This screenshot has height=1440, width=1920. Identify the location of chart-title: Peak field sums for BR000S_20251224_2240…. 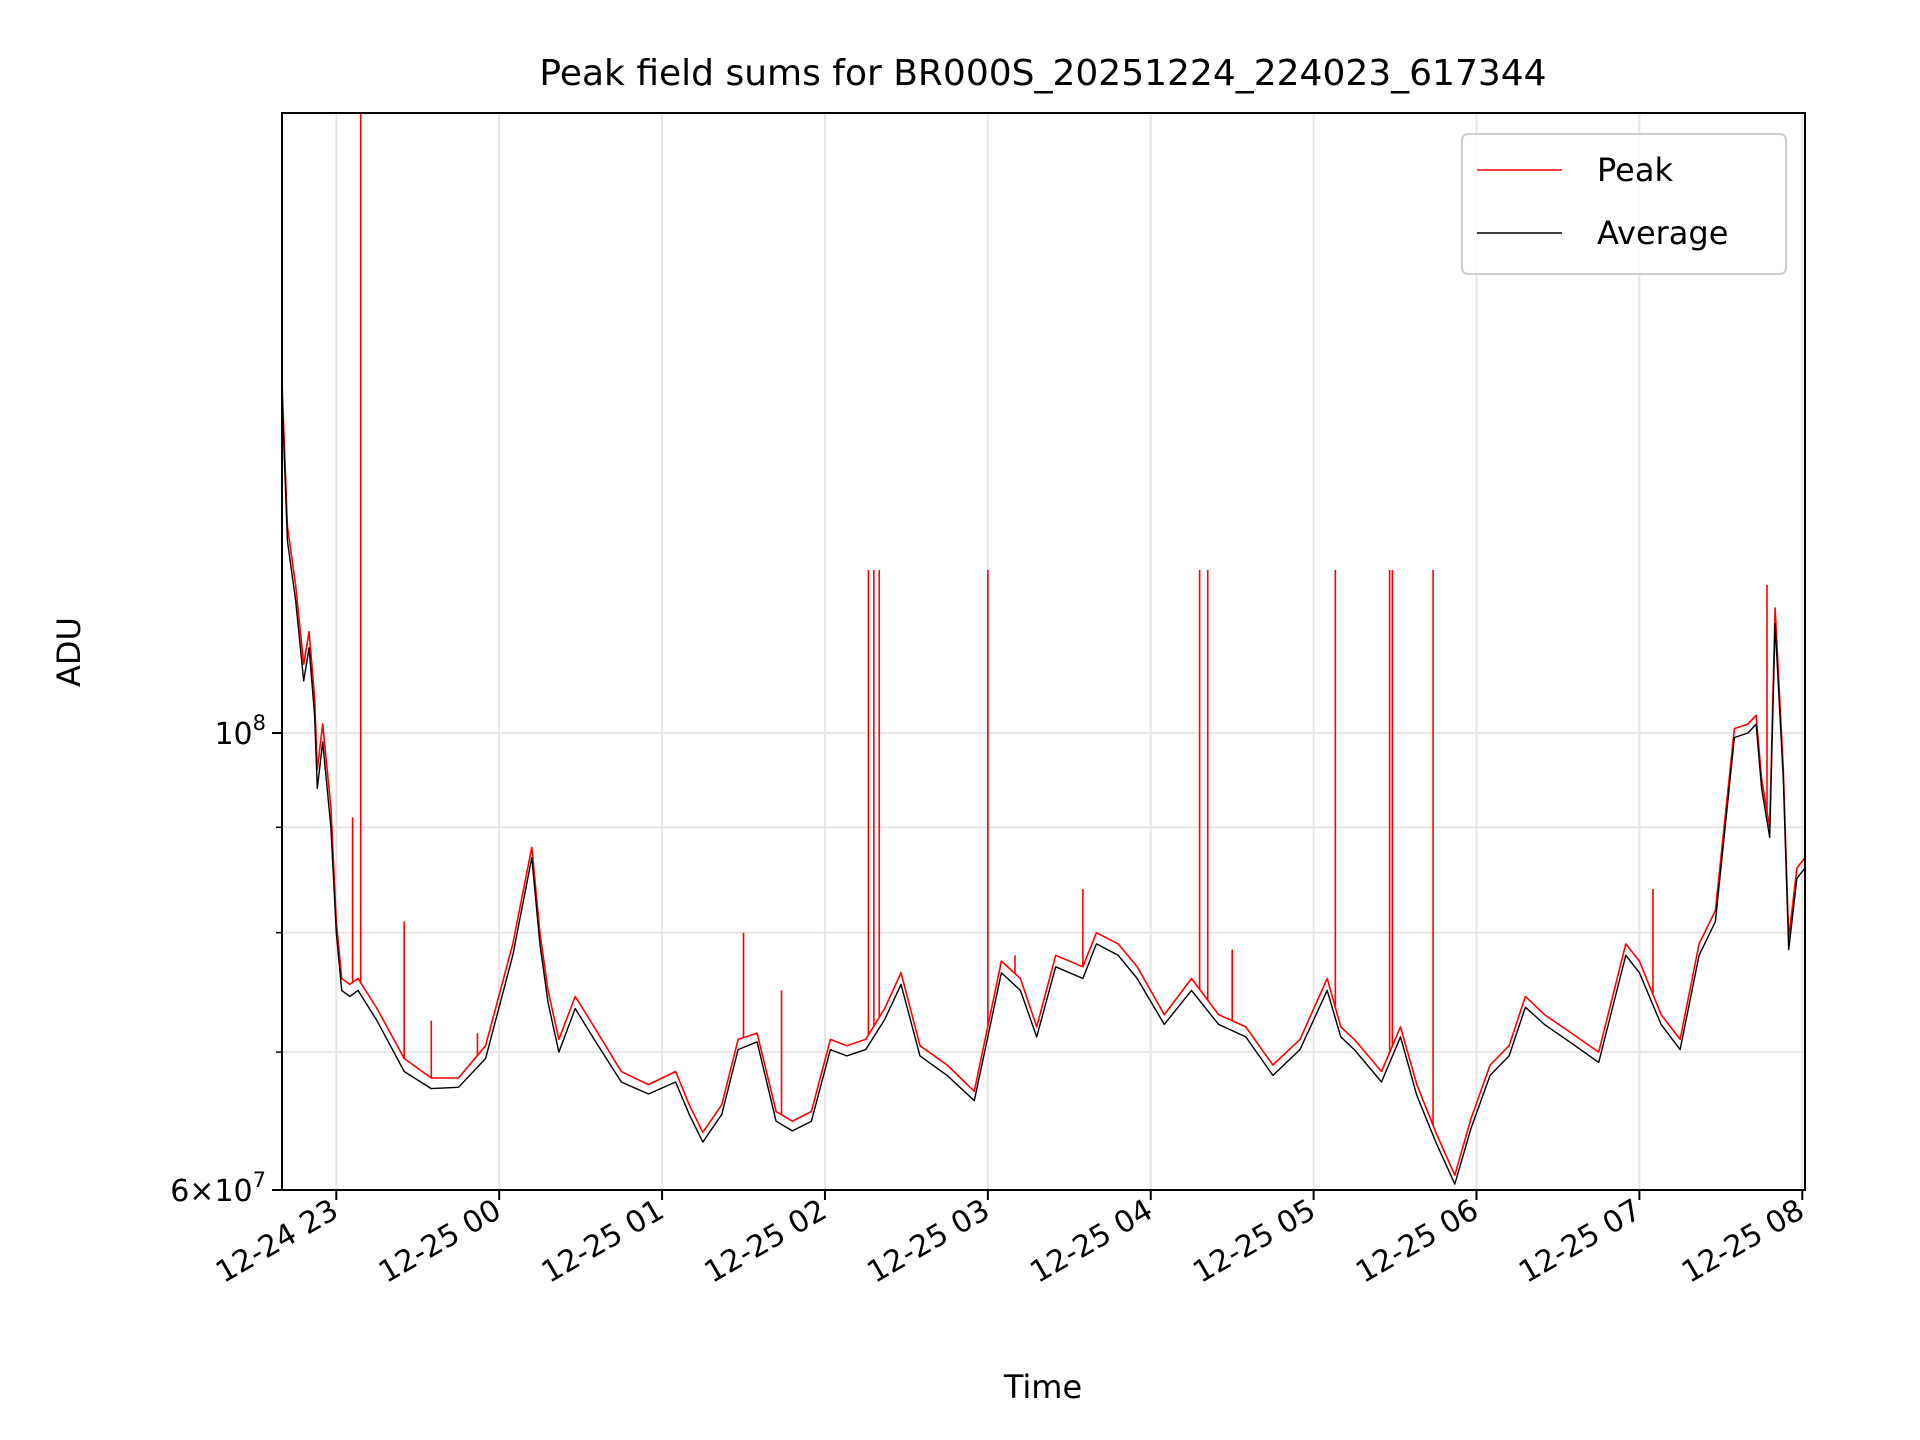
(1042, 73).